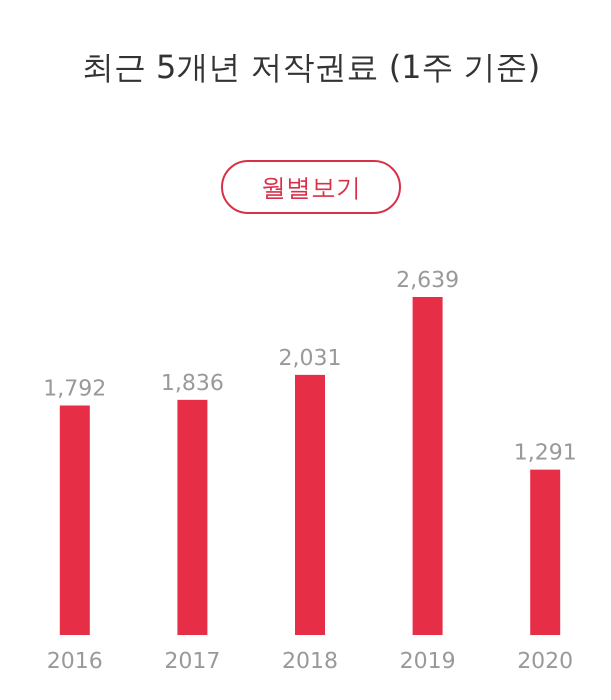 The image size is (611, 700). I want to click on data-label: 1,792, so click(74, 389).